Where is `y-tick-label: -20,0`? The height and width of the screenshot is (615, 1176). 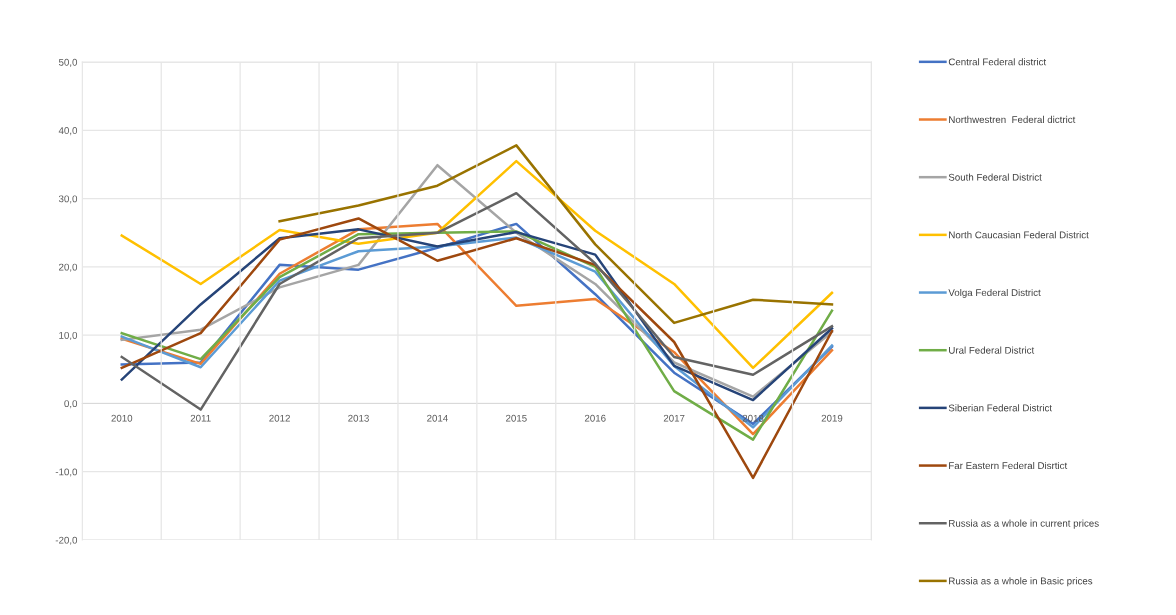 y-tick-label: -20,0 is located at coordinates (66, 540).